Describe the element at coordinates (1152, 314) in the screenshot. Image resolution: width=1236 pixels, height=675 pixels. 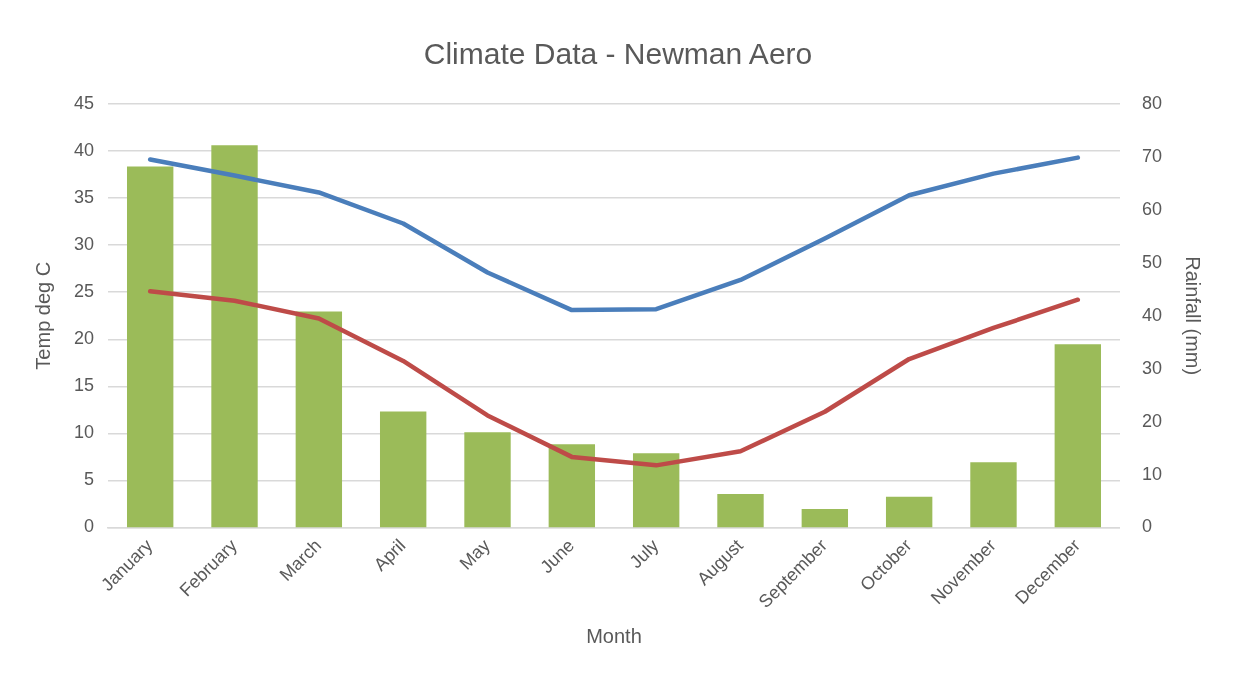
I see `y2-tick-label: 40` at that location.